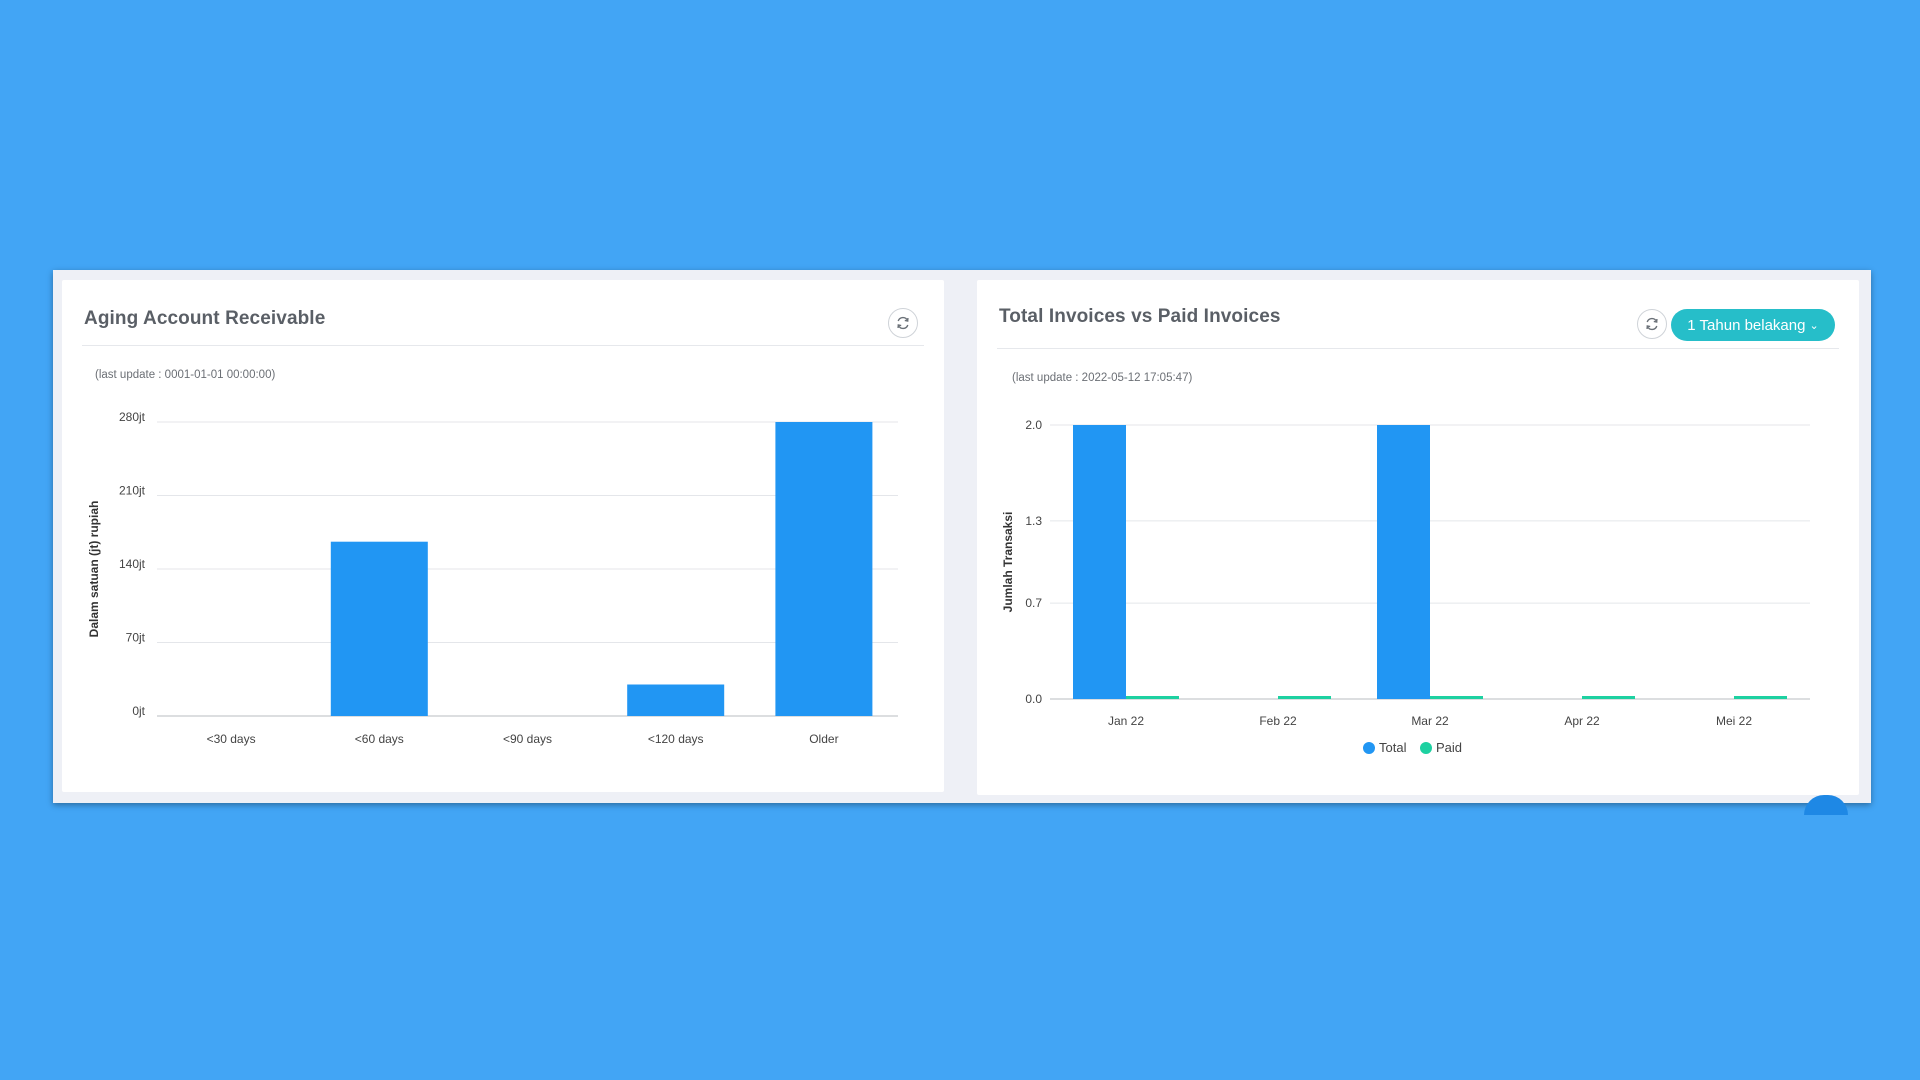 The width and height of the screenshot is (1920, 1080). What do you see at coordinates (132, 417) in the screenshot?
I see `y-tick-label: 280jt` at bounding box center [132, 417].